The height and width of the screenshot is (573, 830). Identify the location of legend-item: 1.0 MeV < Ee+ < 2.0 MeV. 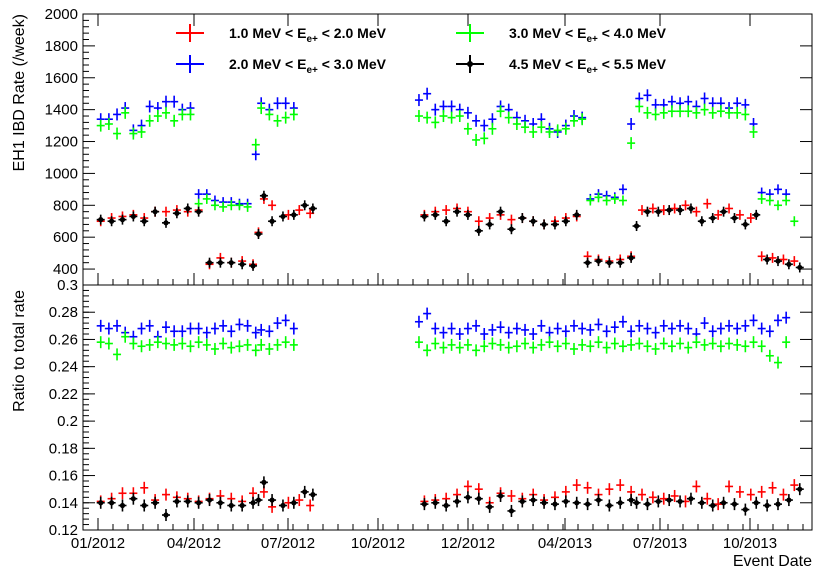
(281, 34).